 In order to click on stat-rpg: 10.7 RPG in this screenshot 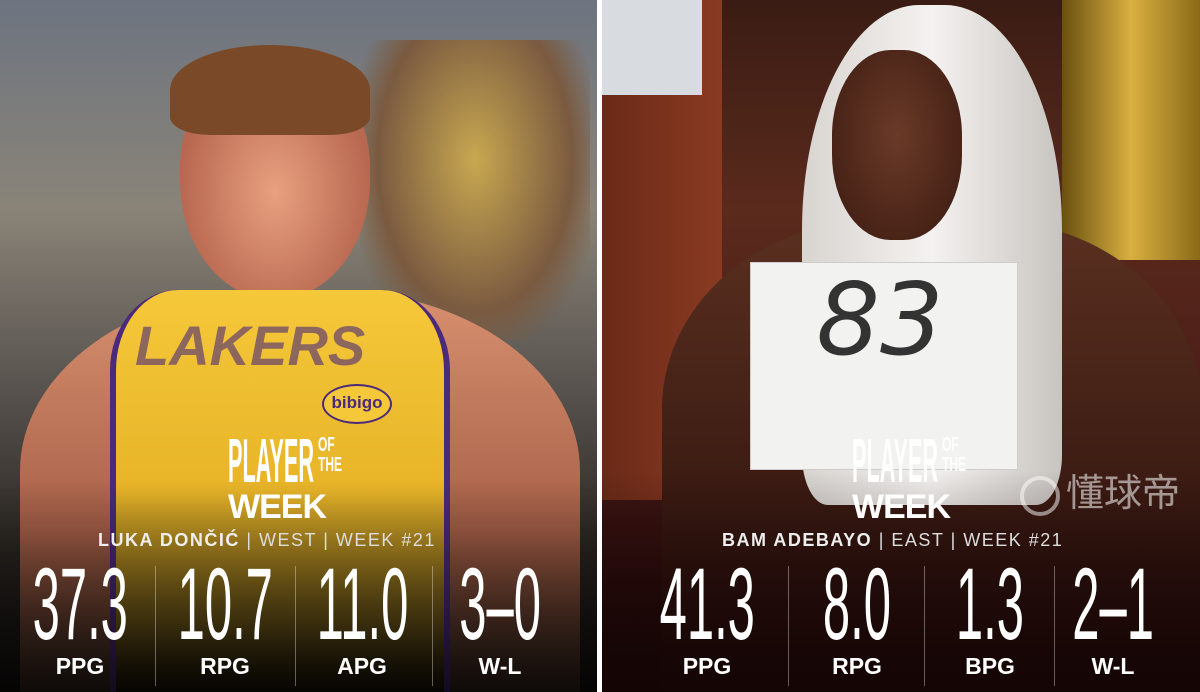, I will do `click(225, 613)`.